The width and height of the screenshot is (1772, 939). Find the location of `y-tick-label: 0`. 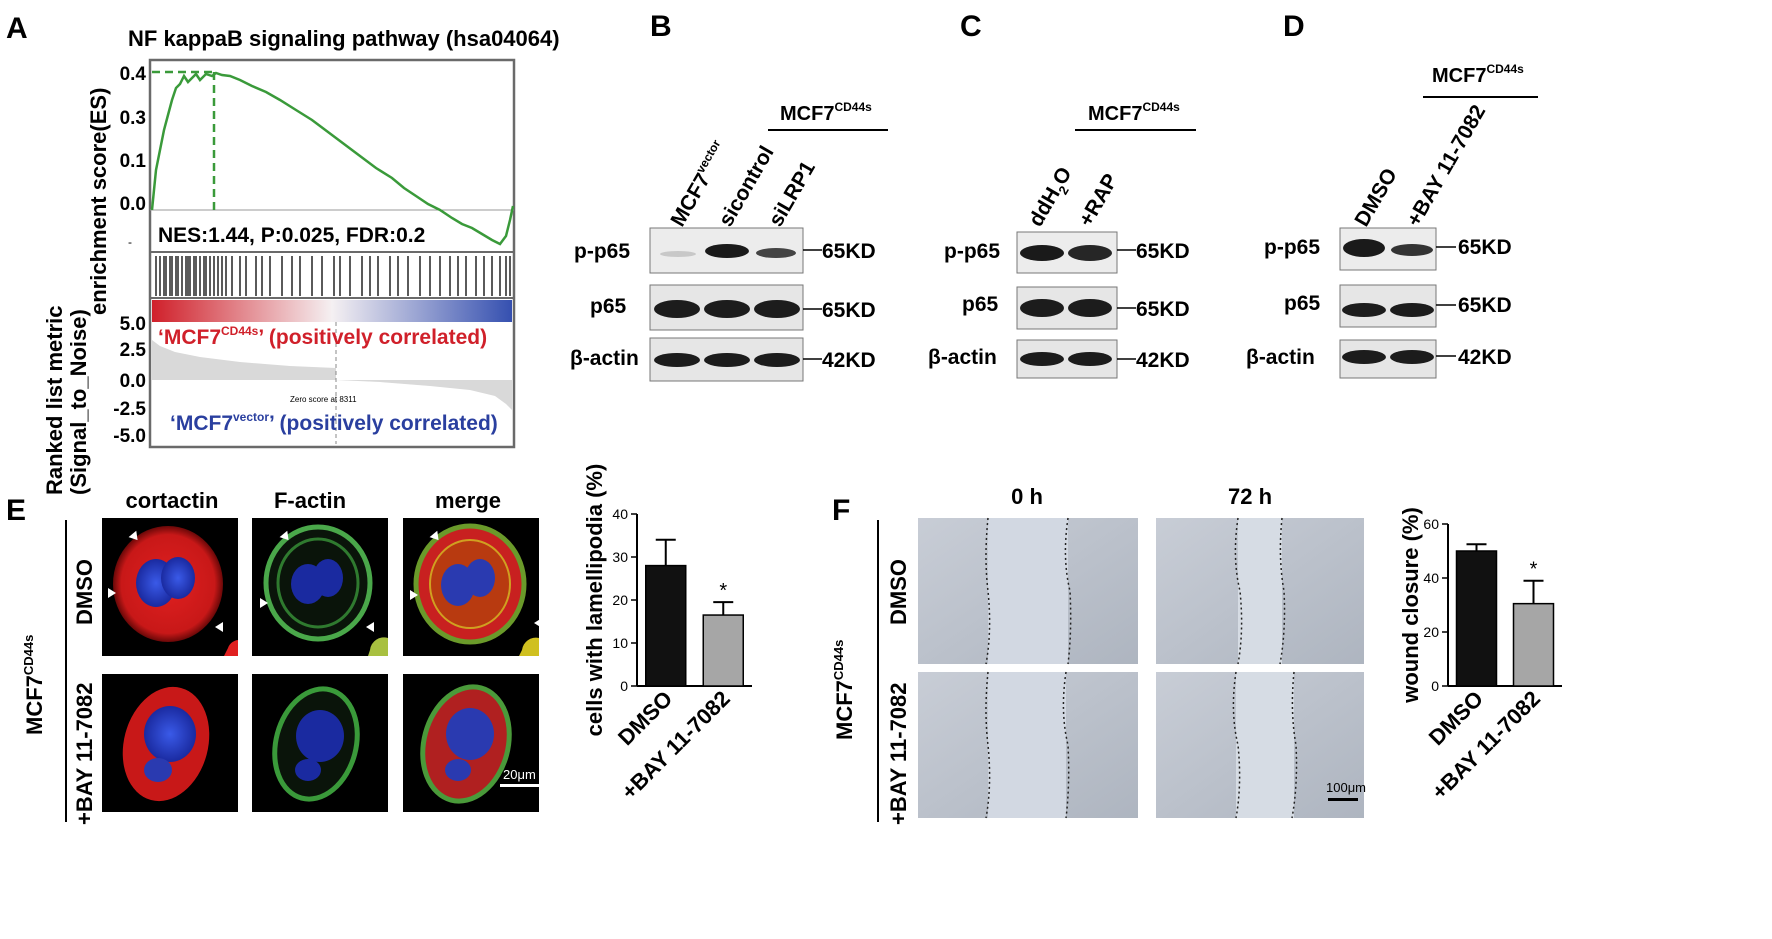

y-tick-label: 0 is located at coordinates (624, 686).